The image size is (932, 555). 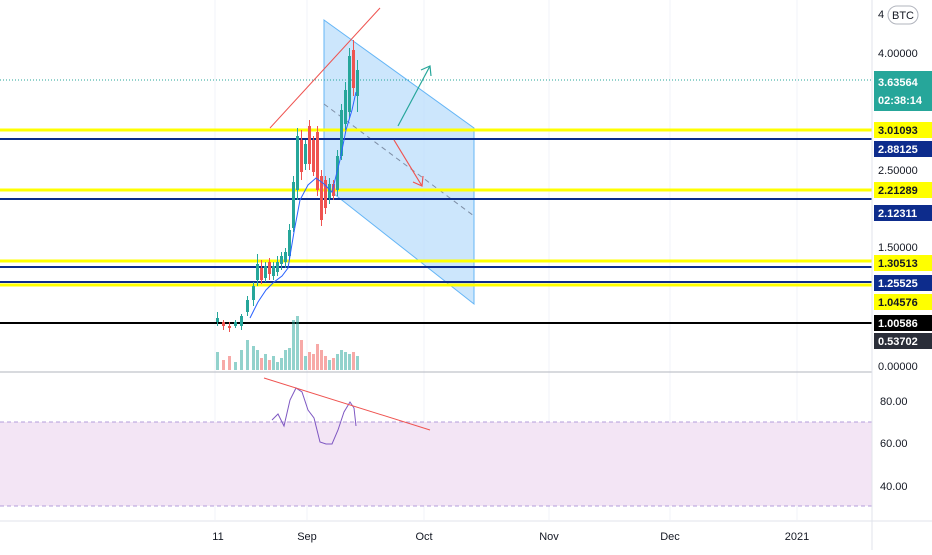 What do you see at coordinates (902, 537) in the screenshot?
I see `axis-settings-button` at bounding box center [902, 537].